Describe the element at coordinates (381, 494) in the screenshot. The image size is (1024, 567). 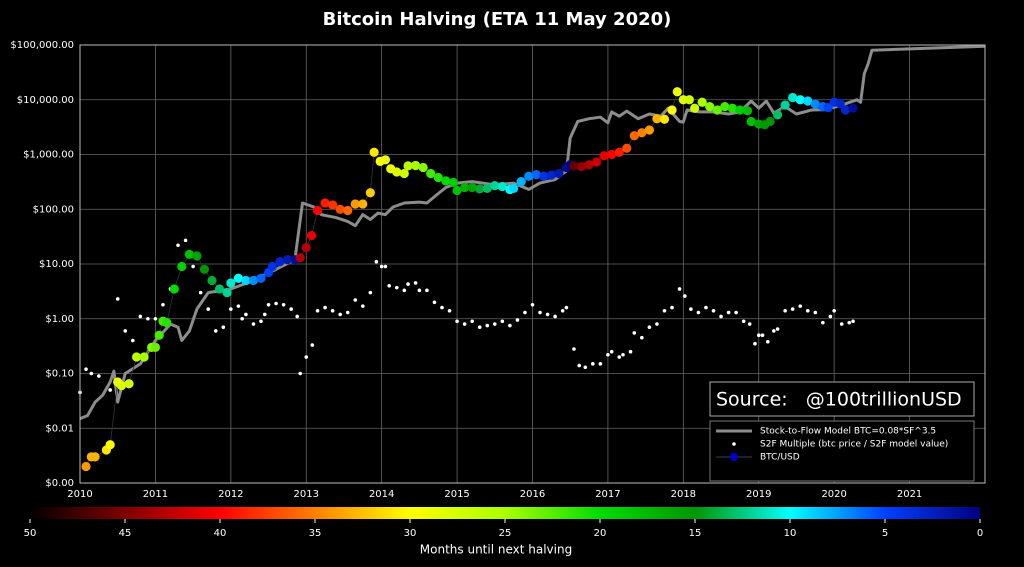
I see `x-tick-label: 2014` at that location.